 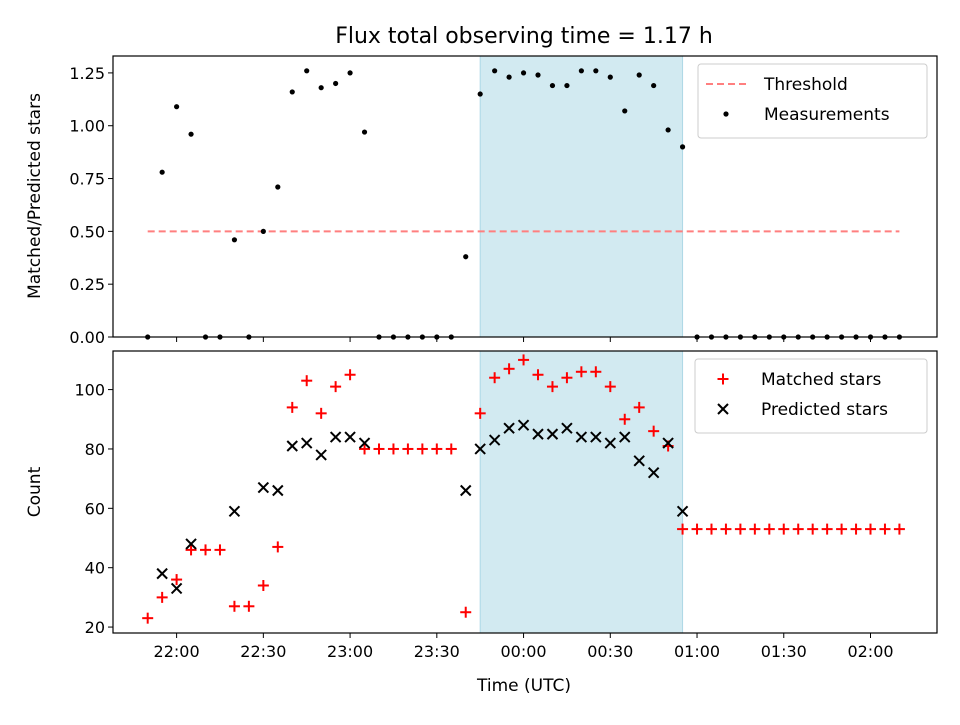 I want to click on legend-label: Threshold, so click(x=805, y=85).